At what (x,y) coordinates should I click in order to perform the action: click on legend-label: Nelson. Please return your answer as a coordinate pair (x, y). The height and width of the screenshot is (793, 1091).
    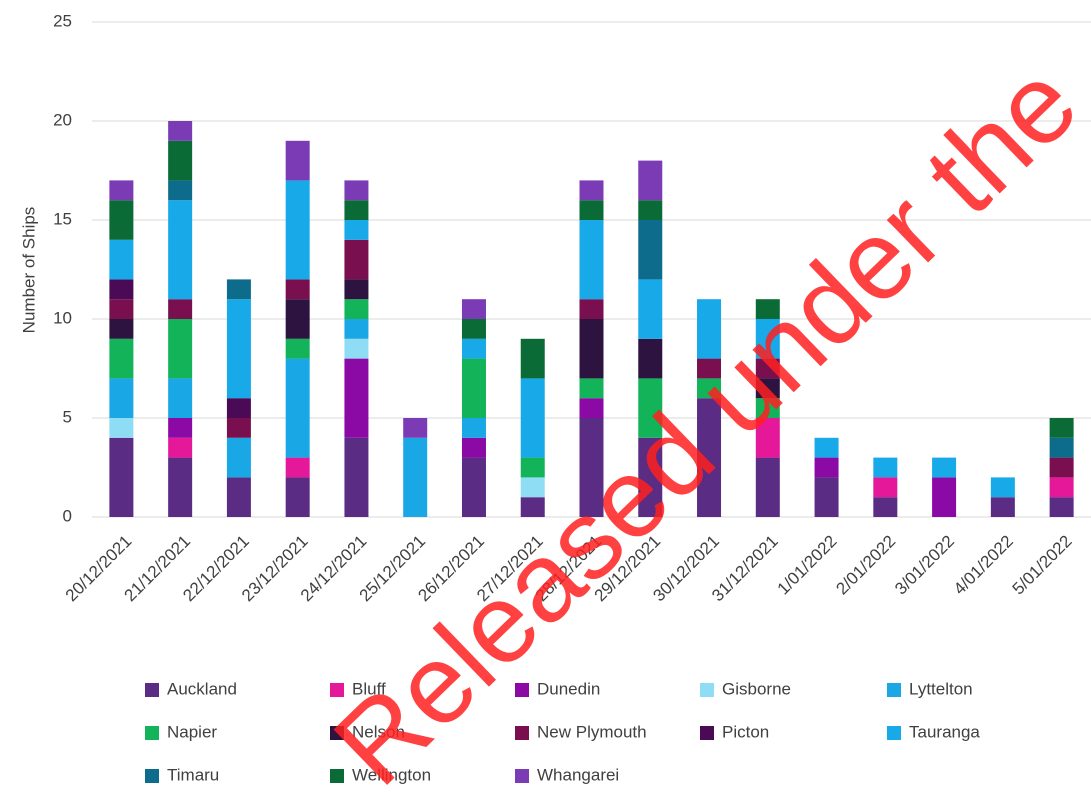
    Looking at the image, I should click on (378, 731).